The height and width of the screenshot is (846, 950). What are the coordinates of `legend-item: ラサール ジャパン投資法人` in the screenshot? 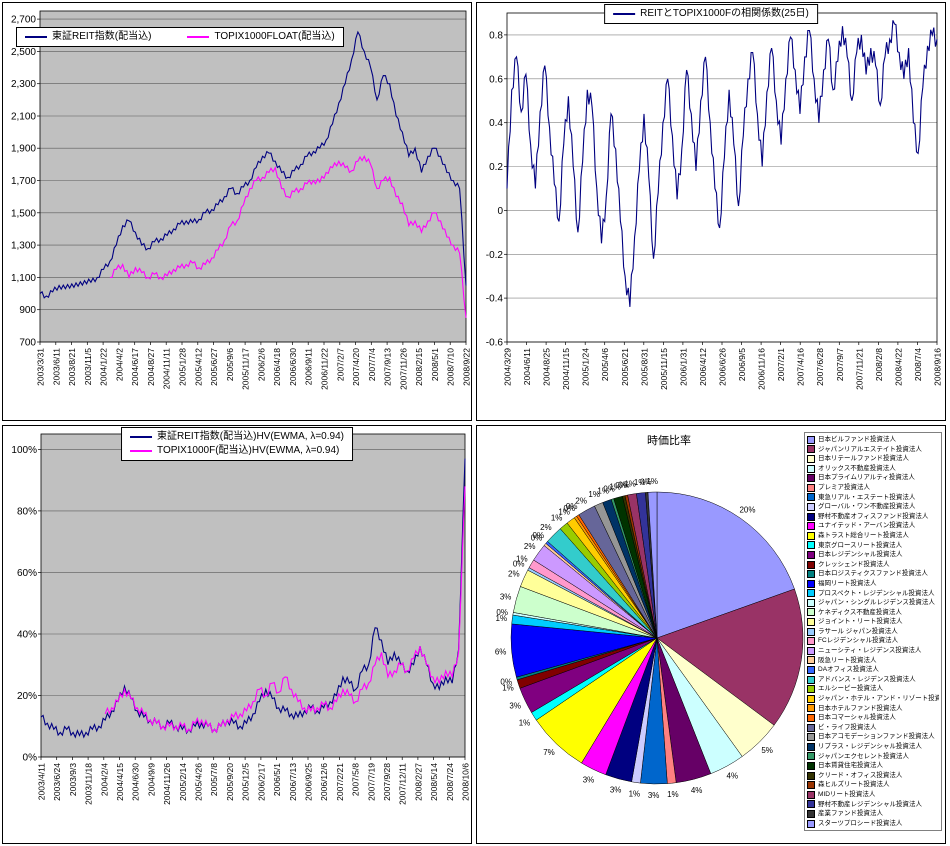 It's located at (873, 632).